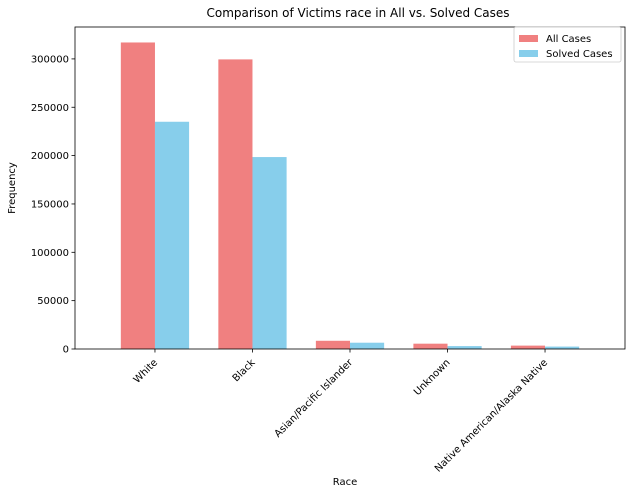 The width and height of the screenshot is (631, 498). I want to click on y-tick-label-0: 0, so click(66, 350).